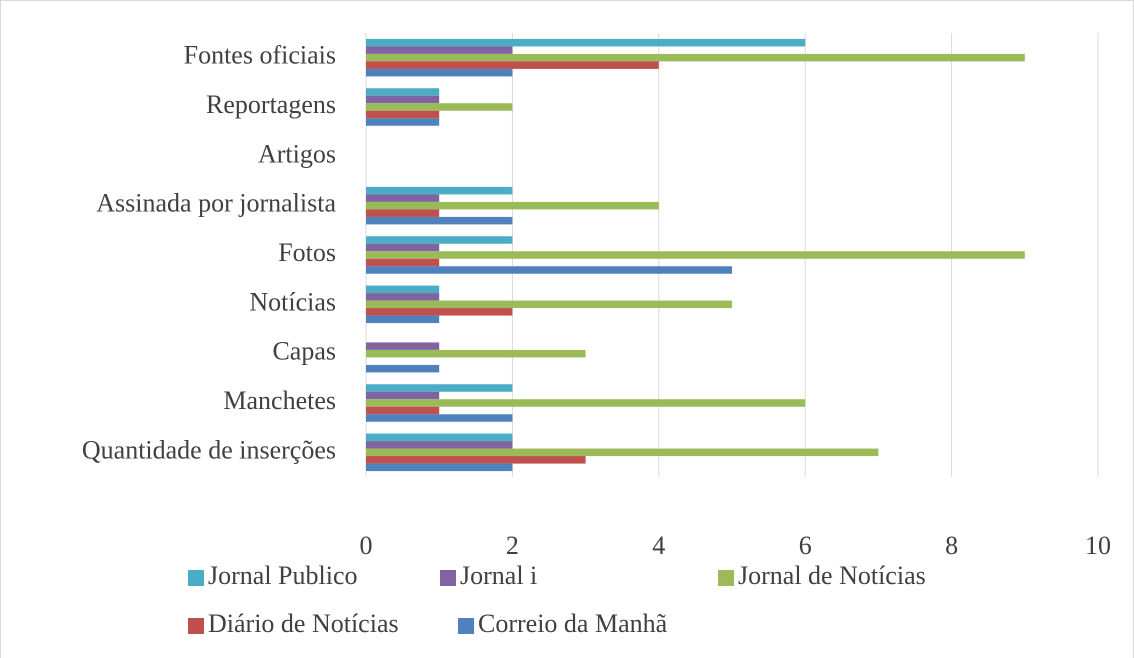  What do you see at coordinates (209, 449) in the screenshot?
I see `y-tick-label: Quantidade de inserções` at bounding box center [209, 449].